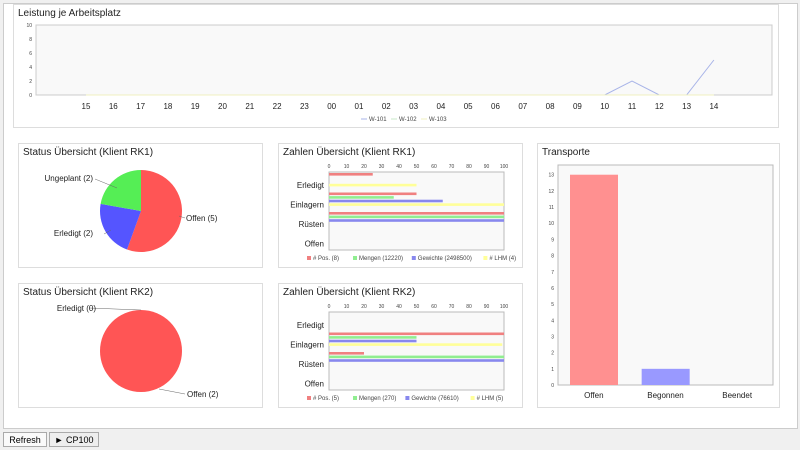  Describe the element at coordinates (502, 259) in the screenshot. I see `legend-label: # LHM (4)` at that location.